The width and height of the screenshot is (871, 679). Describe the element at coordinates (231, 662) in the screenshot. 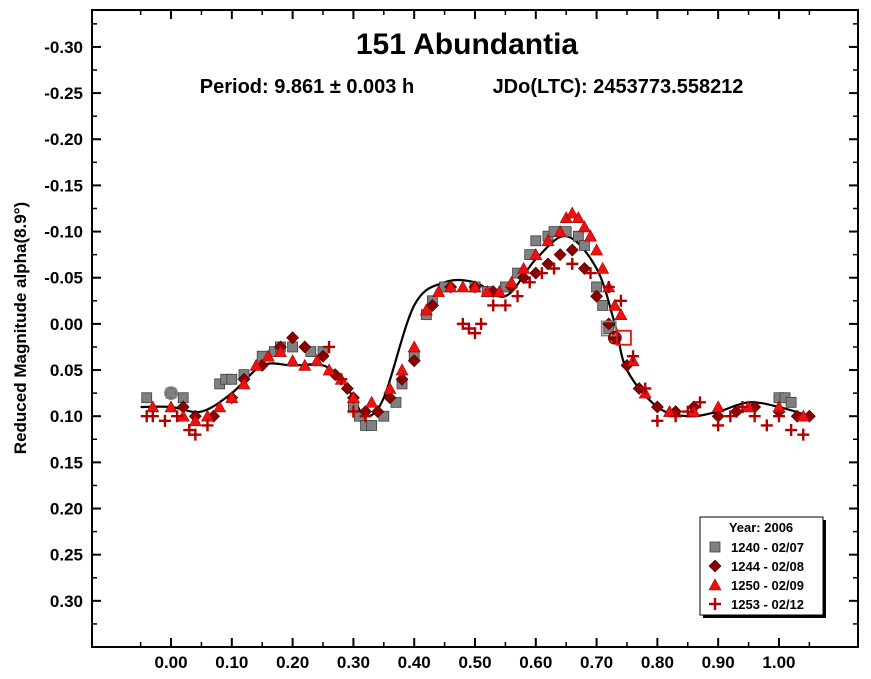

I see `x-tick-label: 0.10` at that location.